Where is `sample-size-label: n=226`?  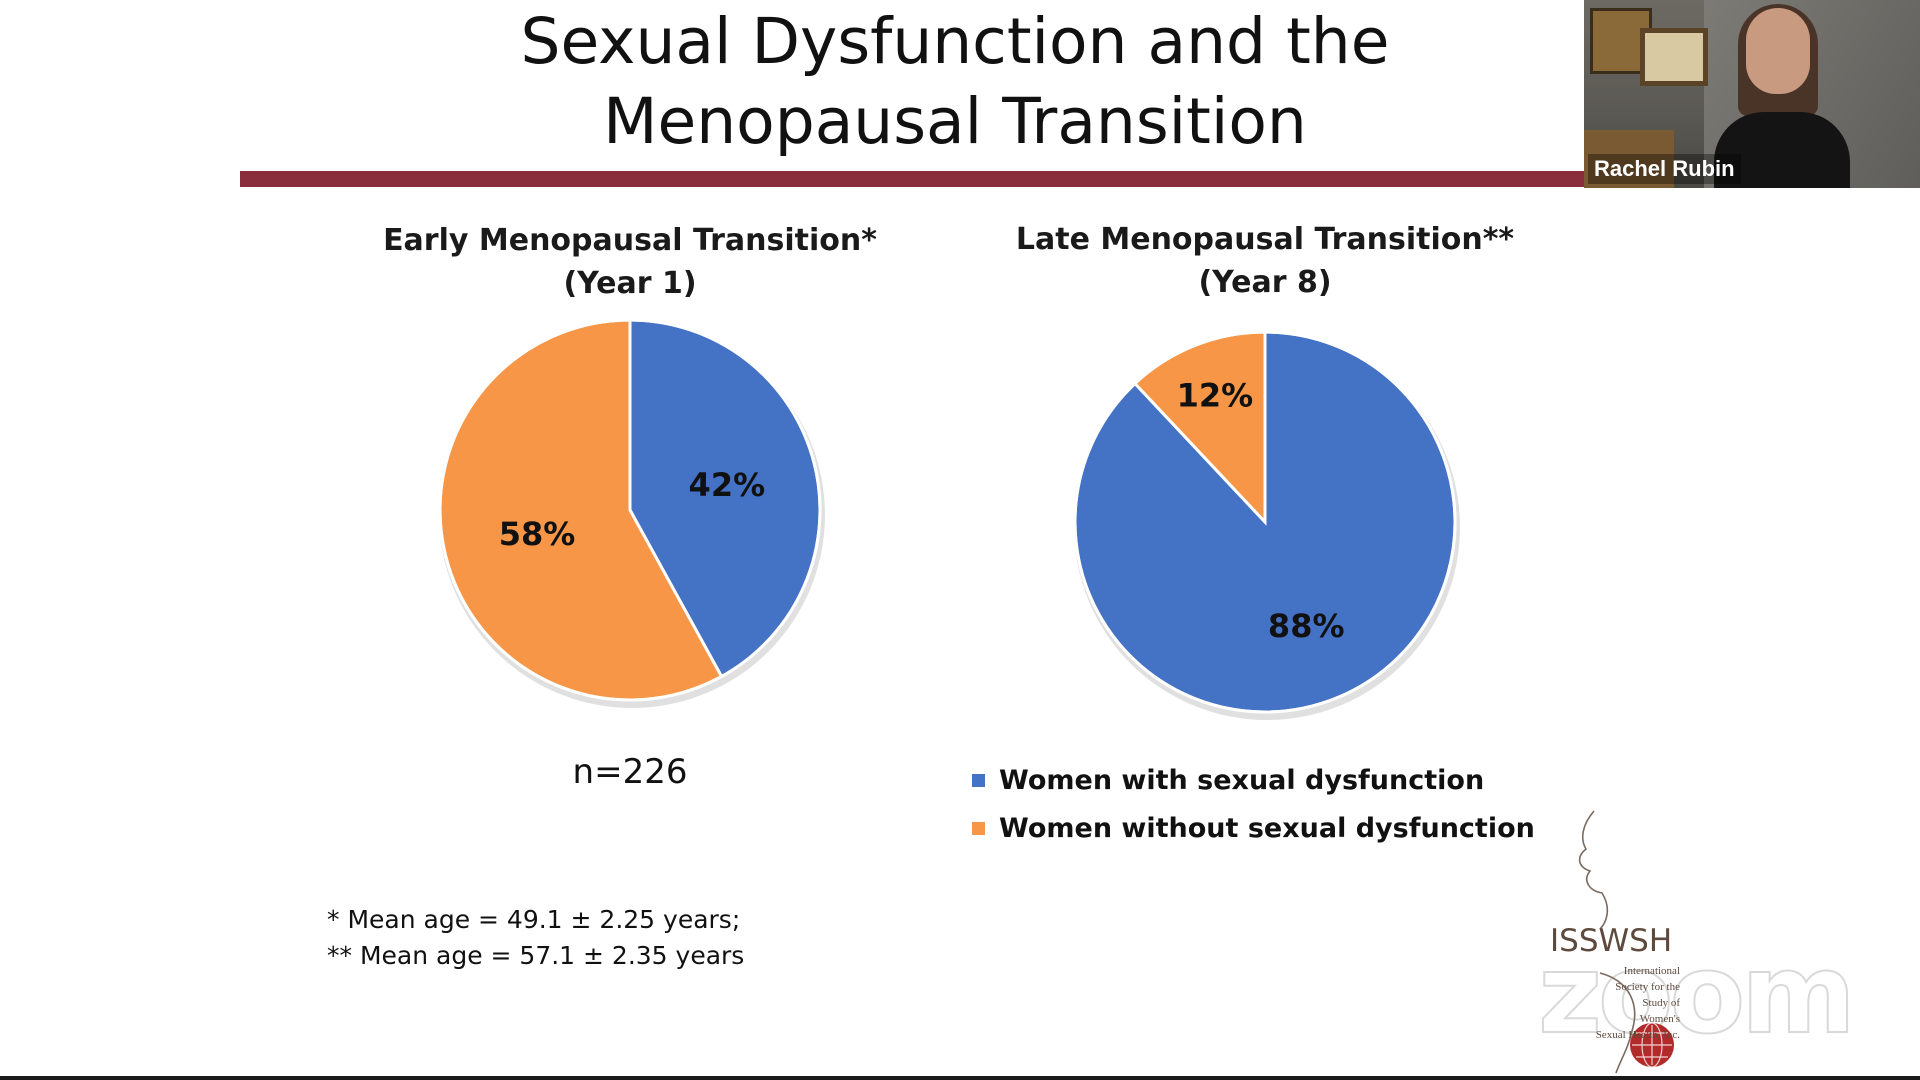 sample-size-label: n=226 is located at coordinates (630, 772).